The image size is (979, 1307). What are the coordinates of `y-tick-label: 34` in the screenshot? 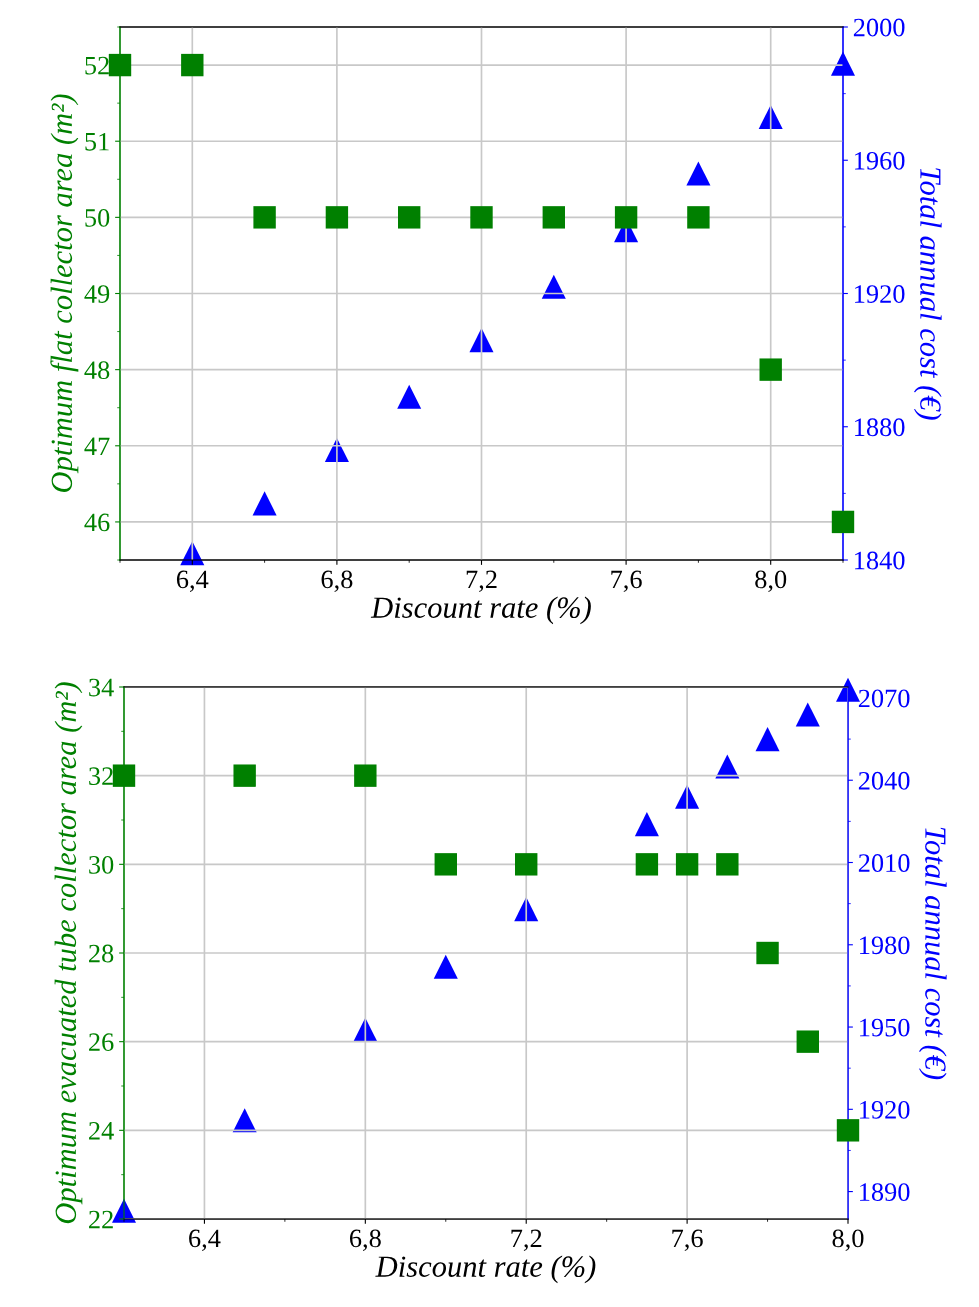 It's located at (101, 687).